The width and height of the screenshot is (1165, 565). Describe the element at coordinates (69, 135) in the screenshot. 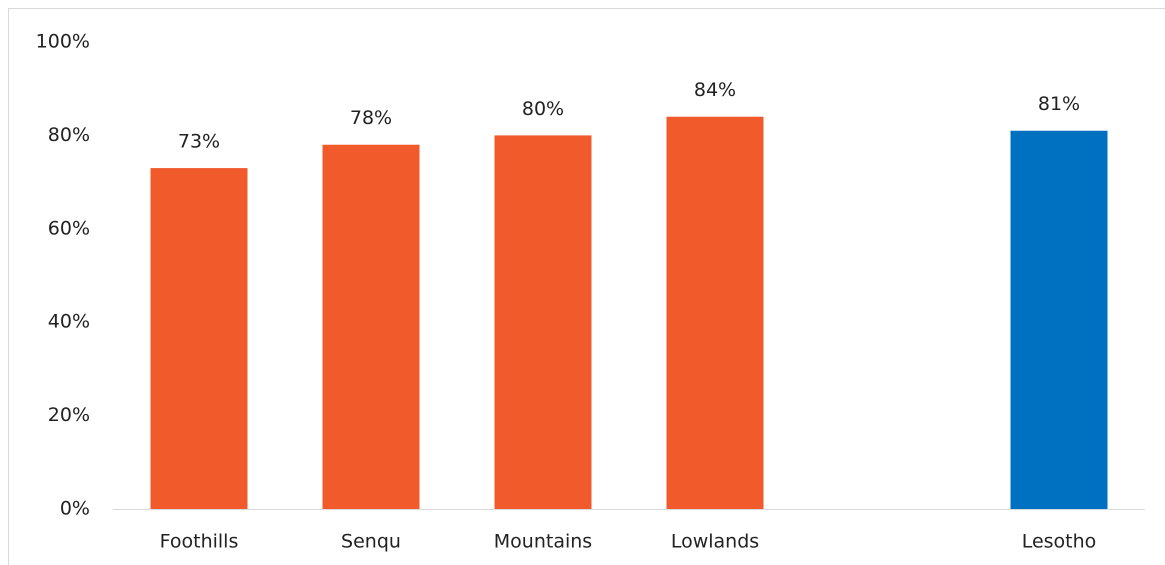

I see `y-tick-label: 80%` at that location.